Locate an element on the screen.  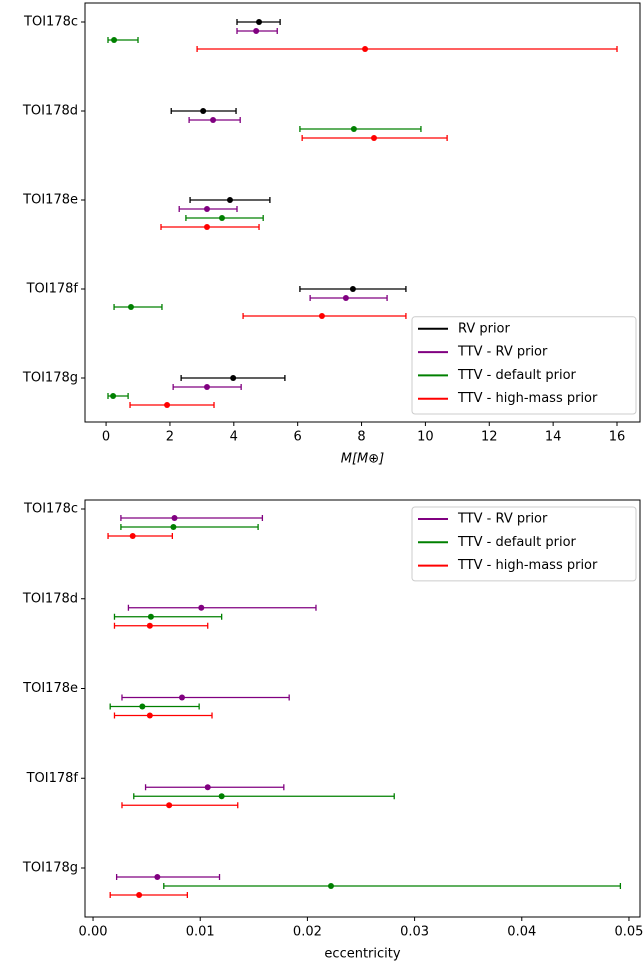
x-axis-label: M[M⊕] is located at coordinates (362, 459).